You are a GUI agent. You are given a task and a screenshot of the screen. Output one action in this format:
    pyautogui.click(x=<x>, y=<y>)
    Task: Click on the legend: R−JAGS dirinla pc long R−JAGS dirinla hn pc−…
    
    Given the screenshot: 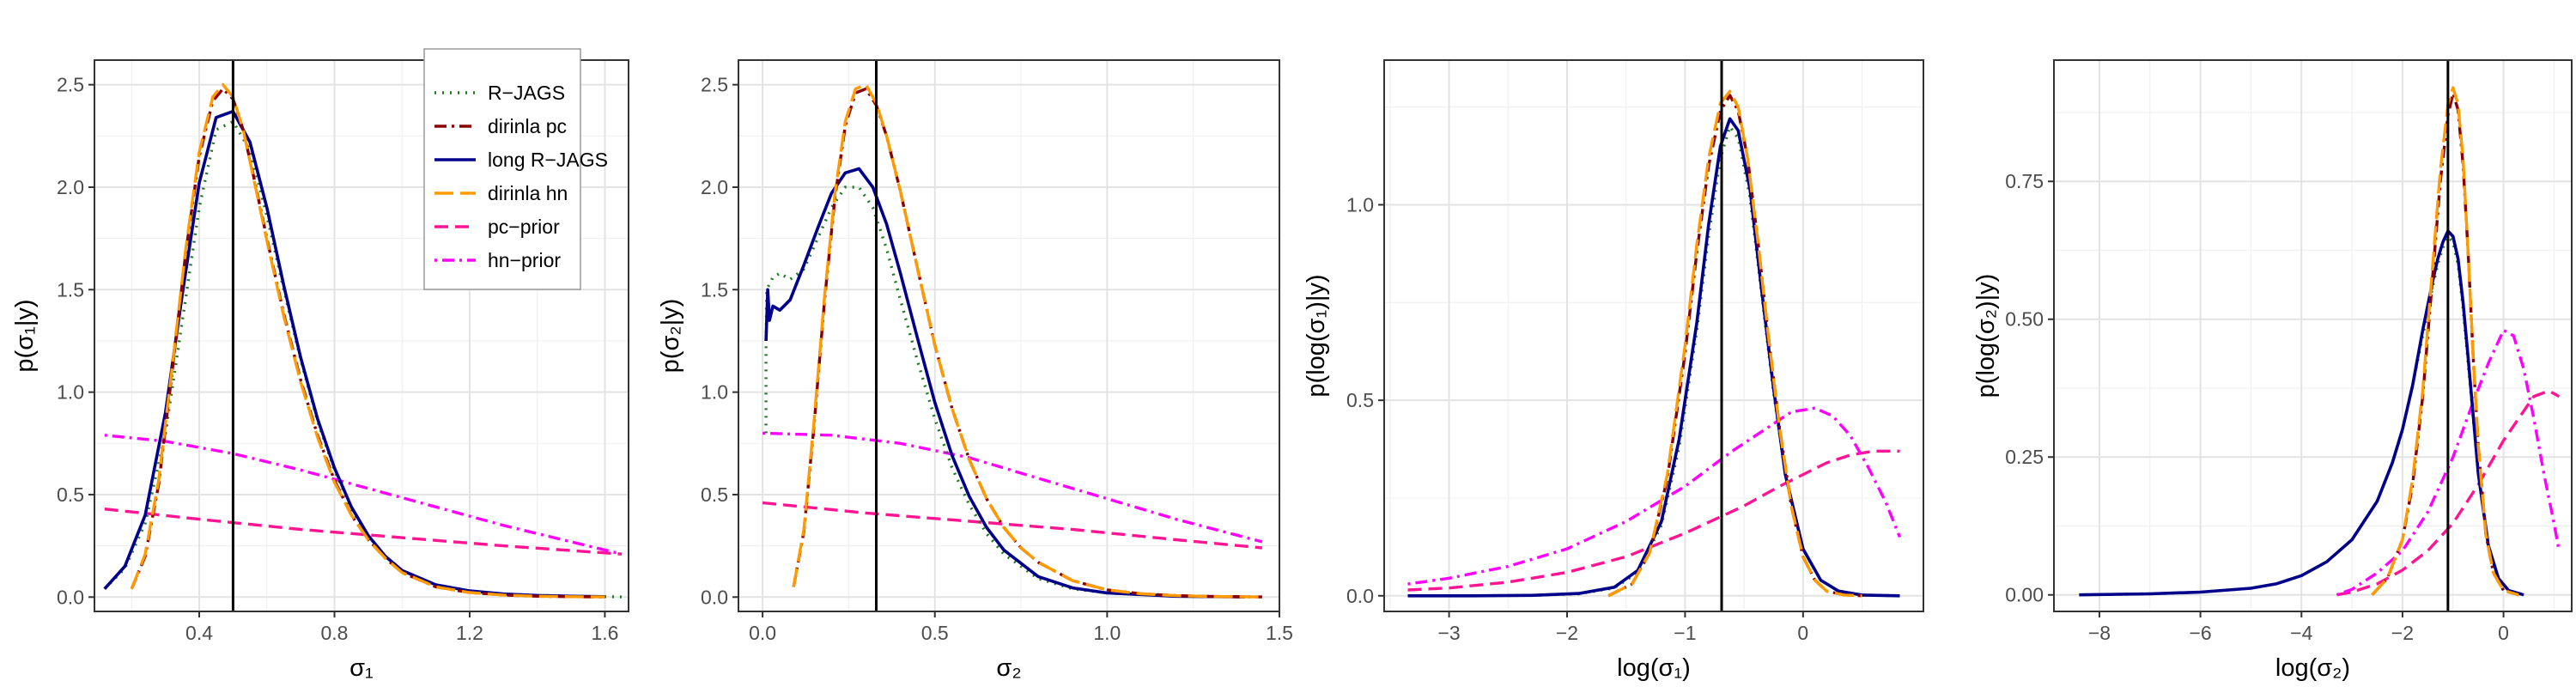 What is the action you would take?
    pyautogui.click(x=515, y=169)
    